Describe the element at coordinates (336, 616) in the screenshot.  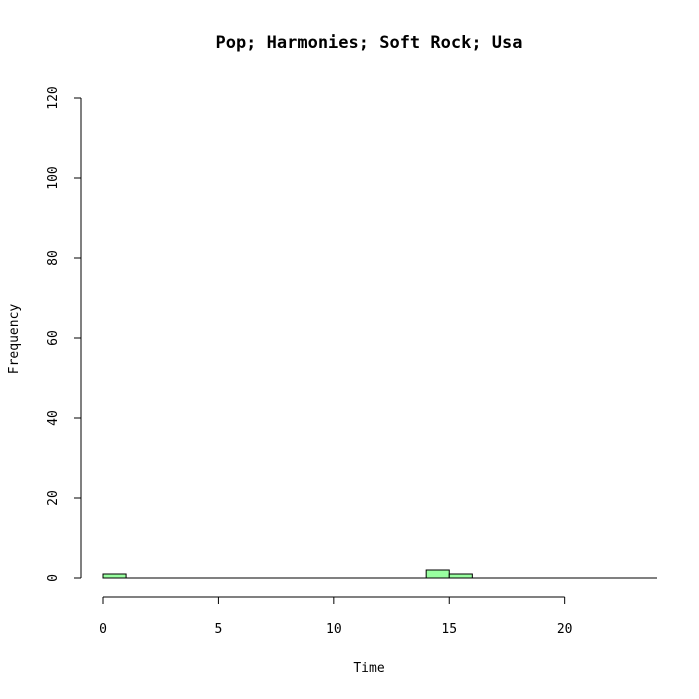
I see `x-axis: 0 5 10 15 20` at that location.